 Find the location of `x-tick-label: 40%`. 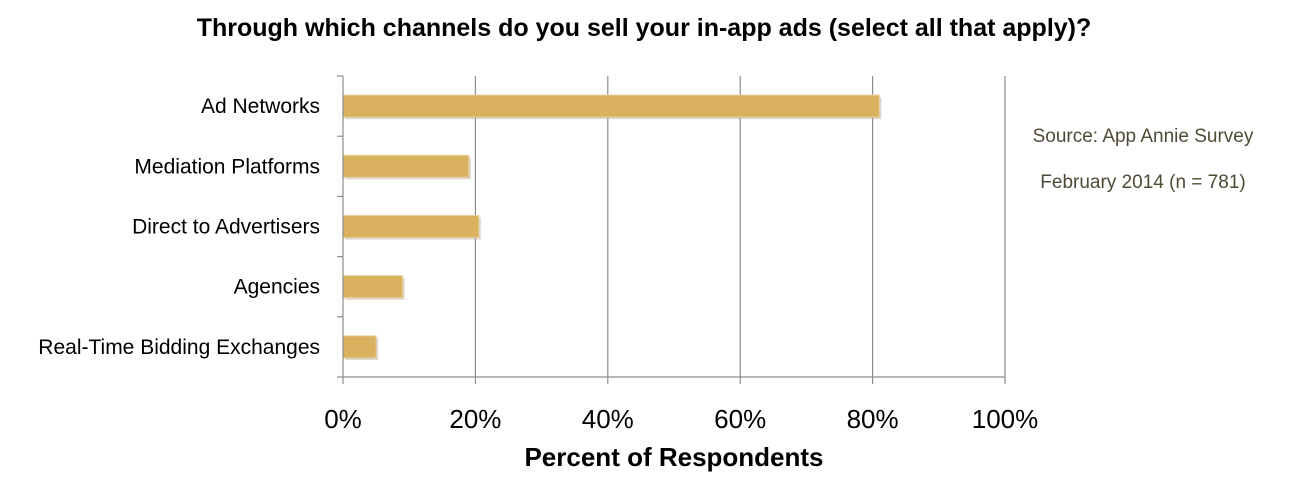

x-tick-label: 40% is located at coordinates (608, 419).